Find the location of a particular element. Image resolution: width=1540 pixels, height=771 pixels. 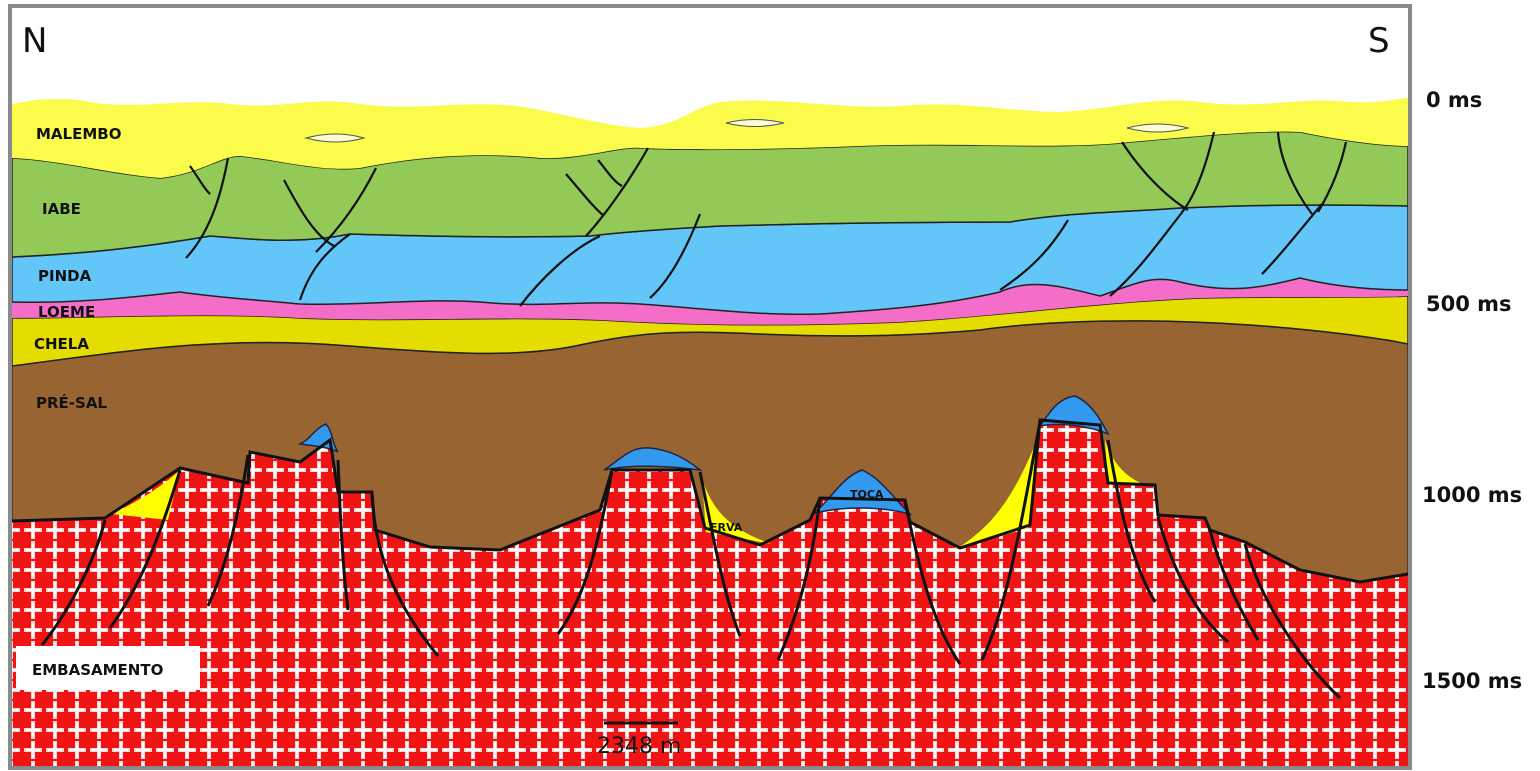

label-toca: TOCA is located at coordinates (867, 494).